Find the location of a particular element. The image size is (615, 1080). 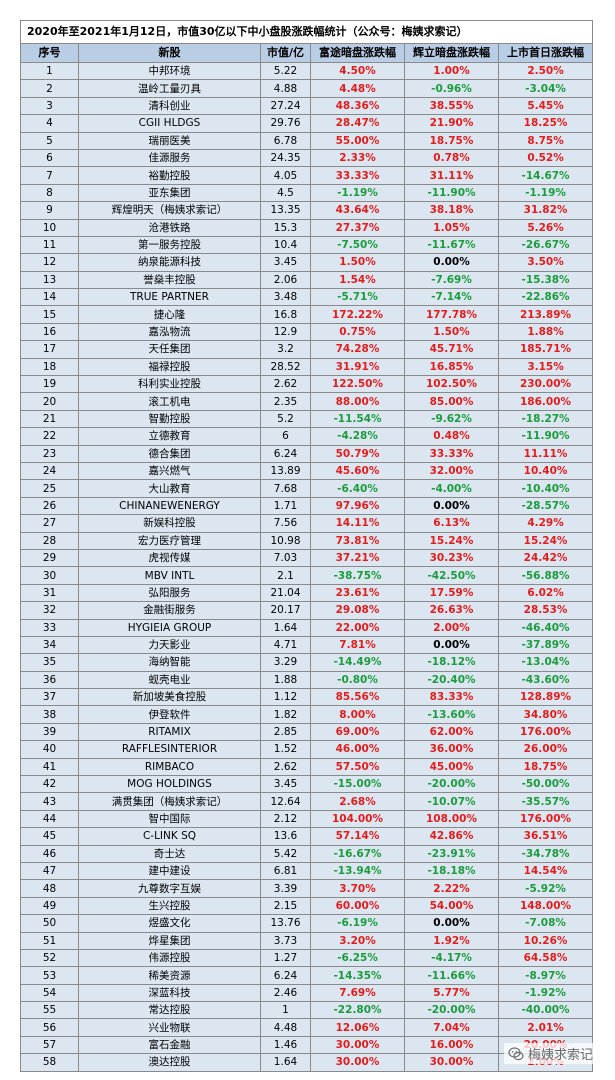

cell-market-cap: 2.85 is located at coordinates (285, 732).